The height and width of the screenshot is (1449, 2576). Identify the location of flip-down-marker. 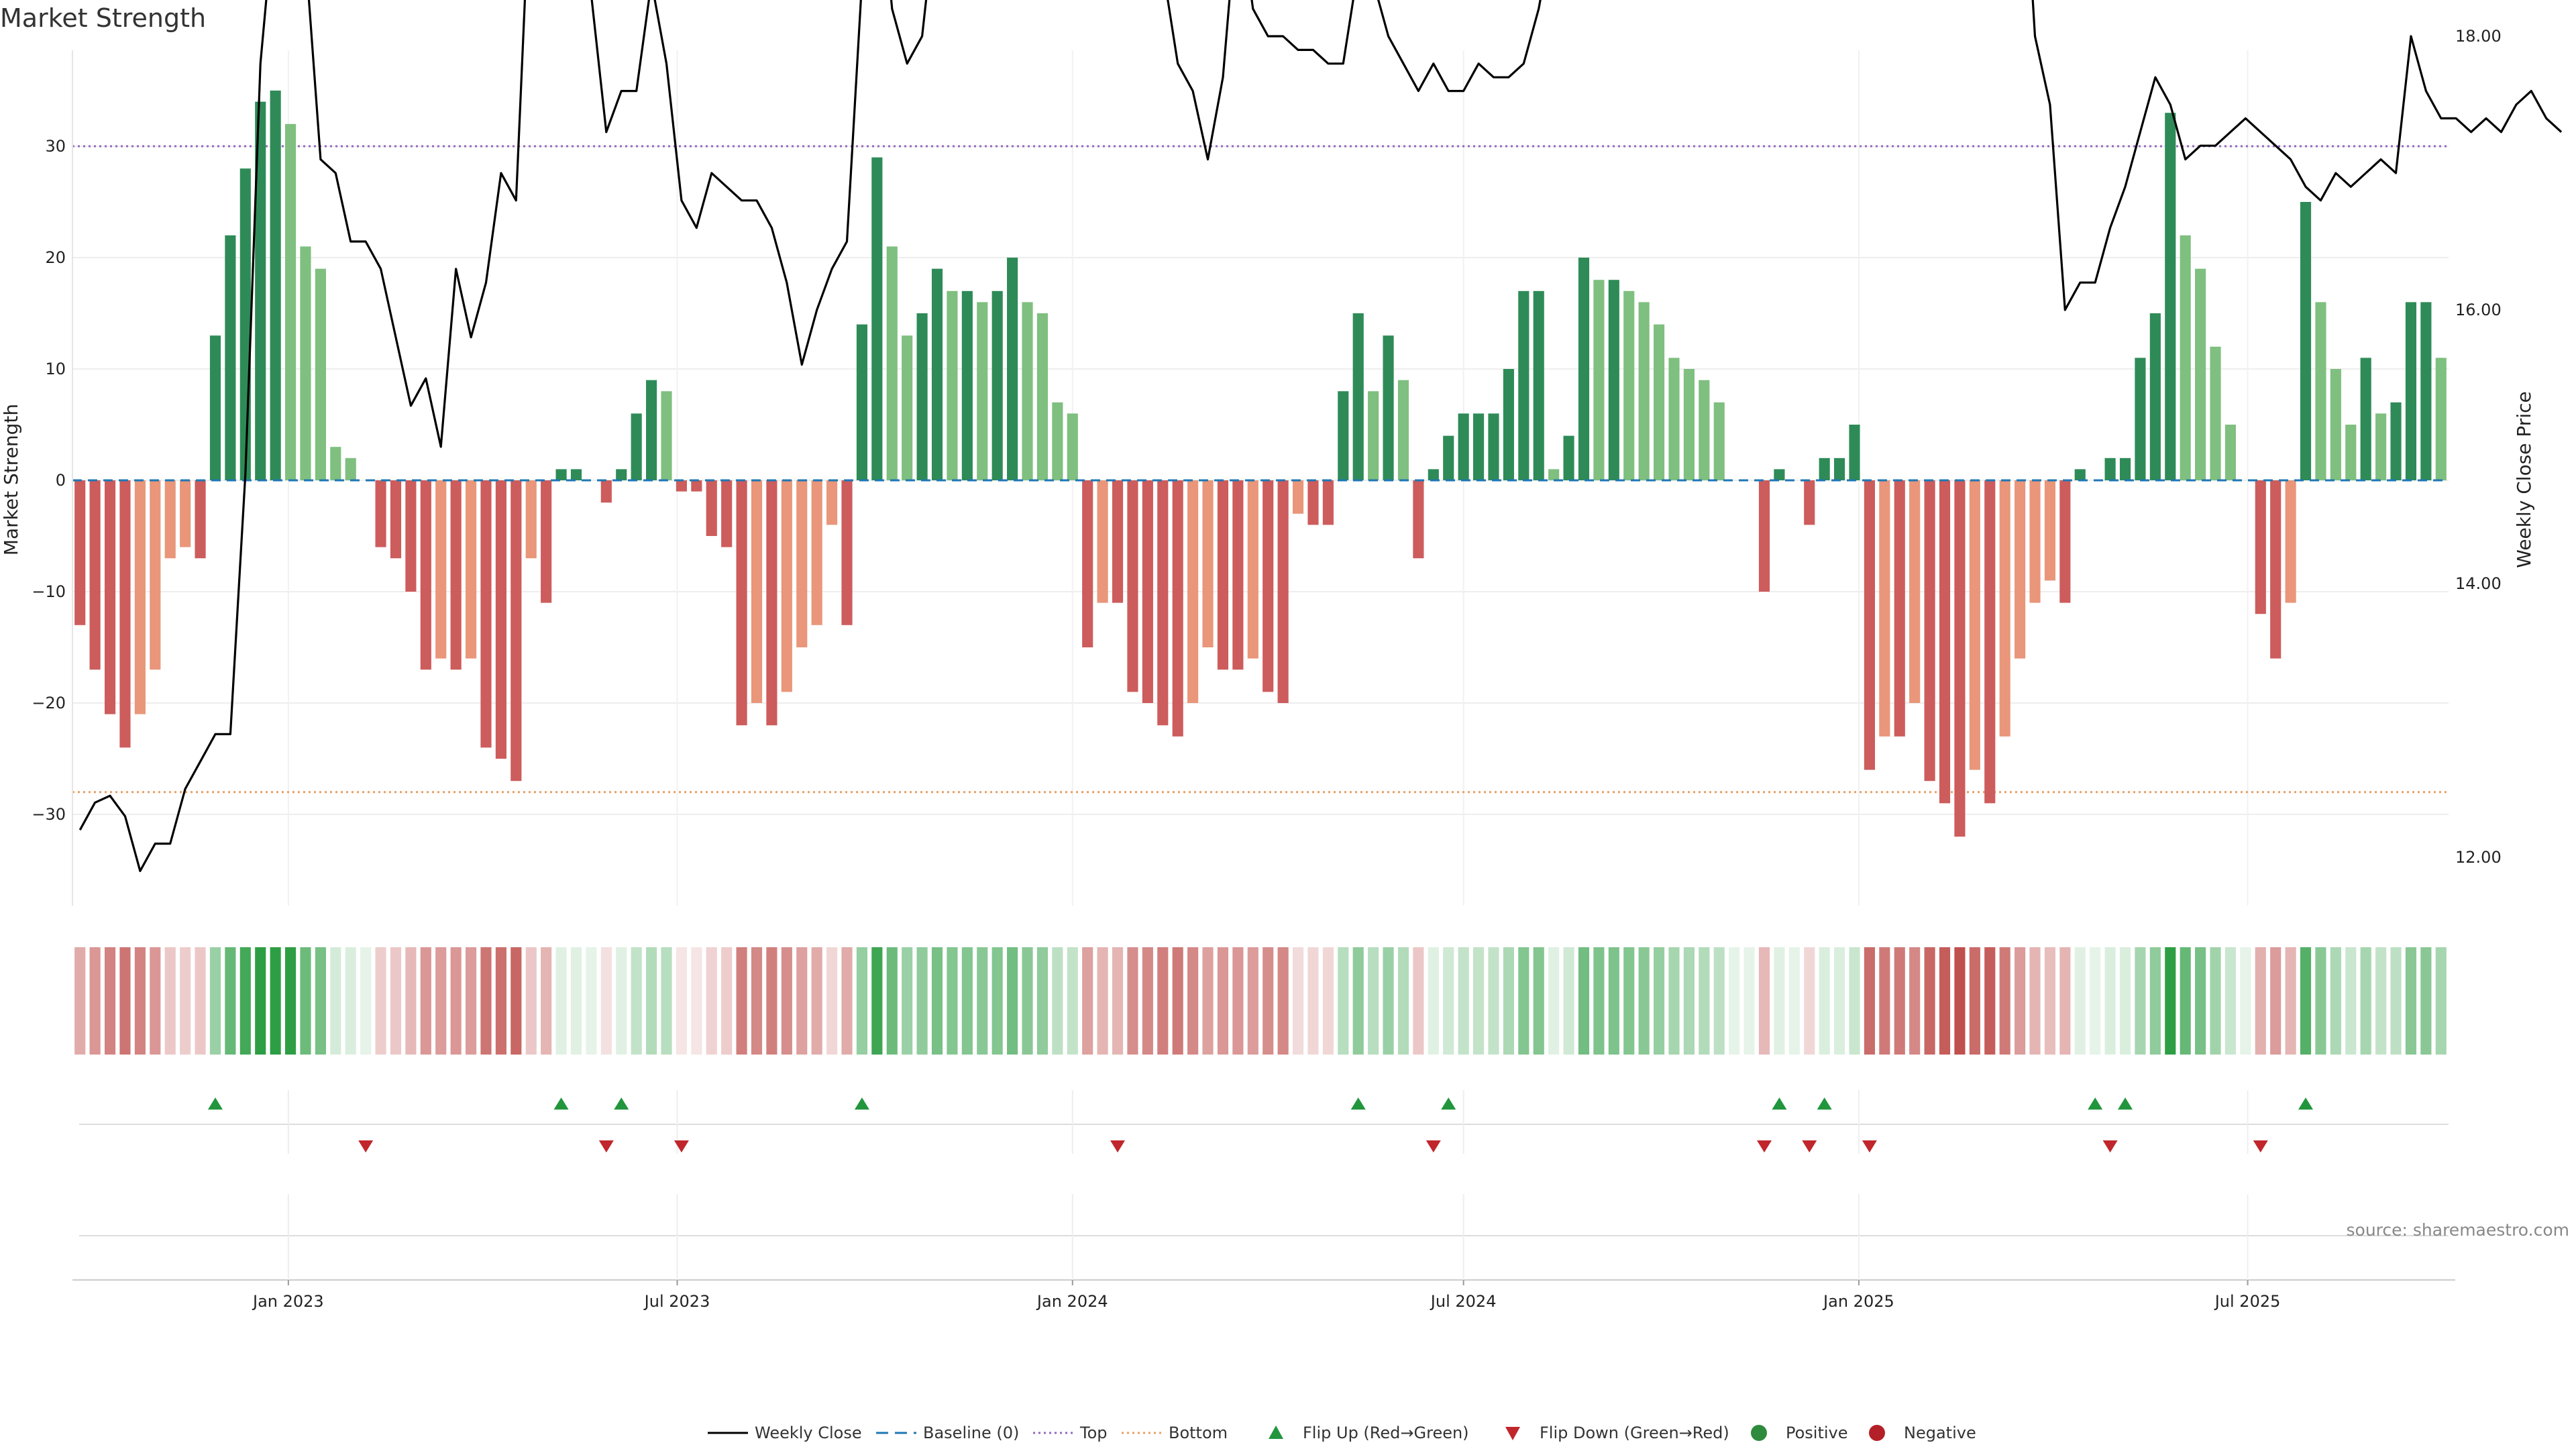
(2110, 1146).